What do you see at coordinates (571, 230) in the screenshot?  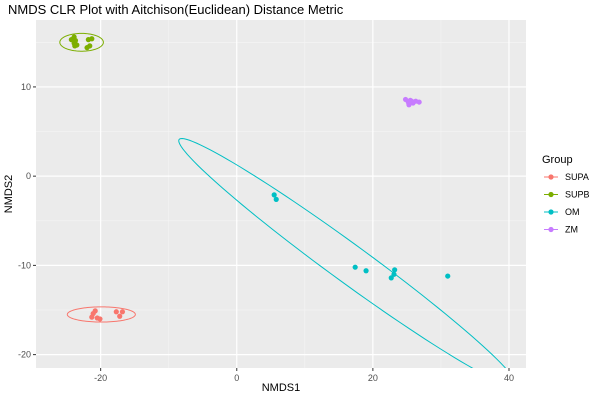 I see `legend-label-zm: ZM` at bounding box center [571, 230].